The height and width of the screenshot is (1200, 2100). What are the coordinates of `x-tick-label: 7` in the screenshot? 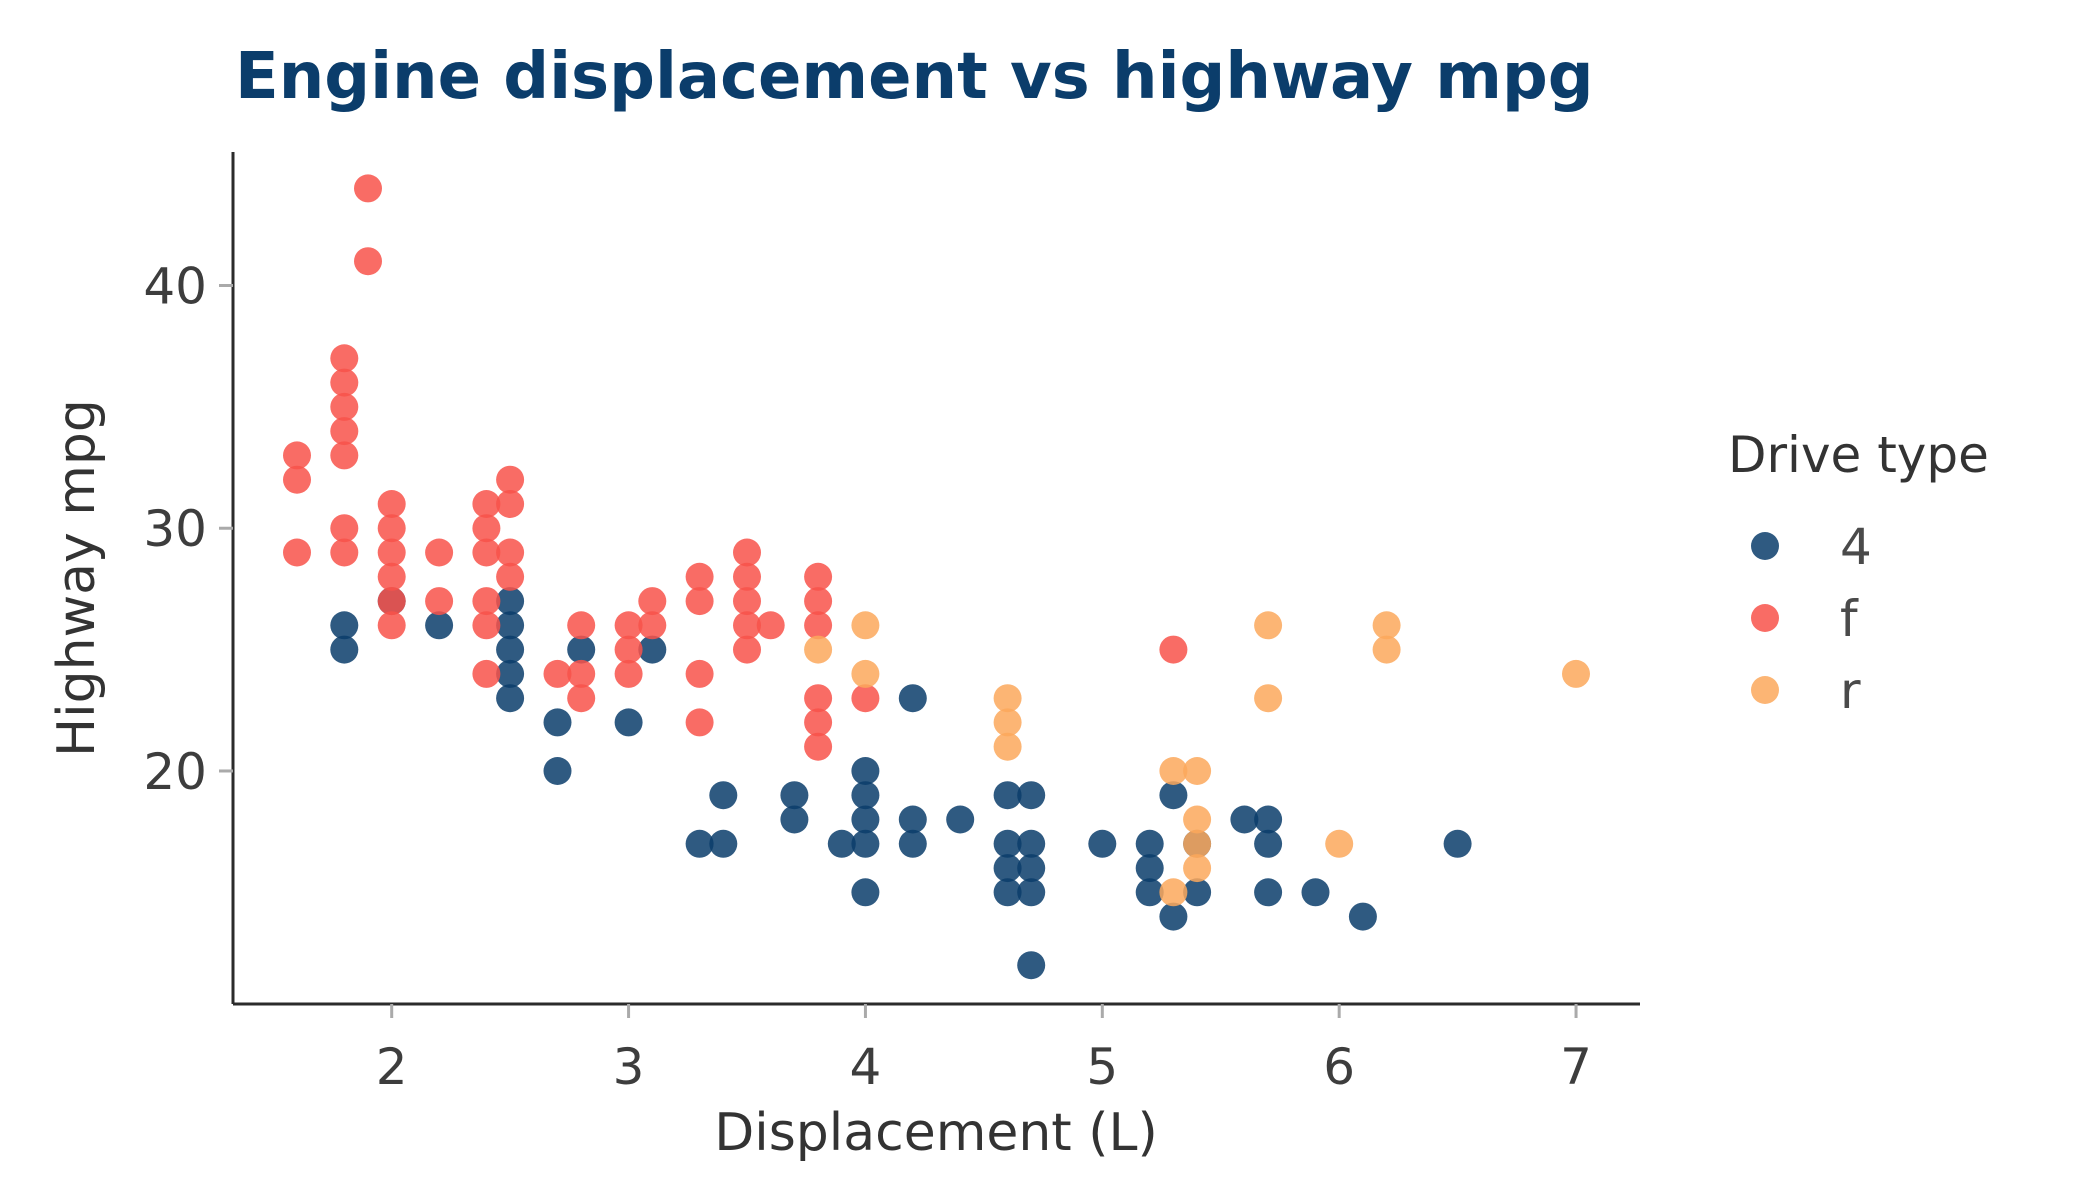 It's located at (1576, 1067).